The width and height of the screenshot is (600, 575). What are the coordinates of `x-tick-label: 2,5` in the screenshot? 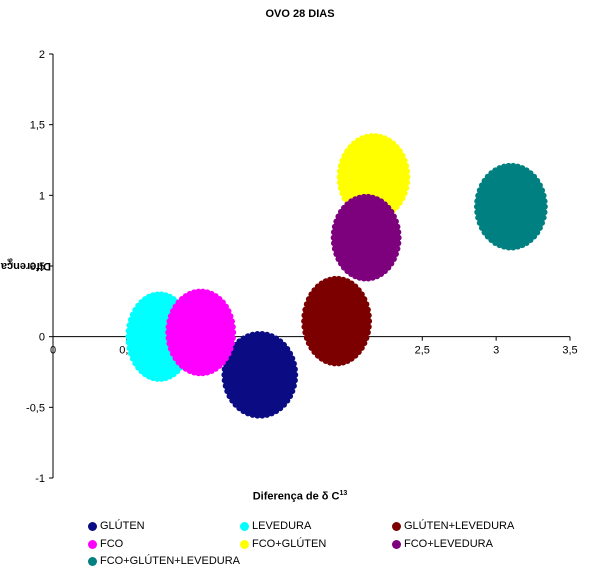 It's located at (422, 351).